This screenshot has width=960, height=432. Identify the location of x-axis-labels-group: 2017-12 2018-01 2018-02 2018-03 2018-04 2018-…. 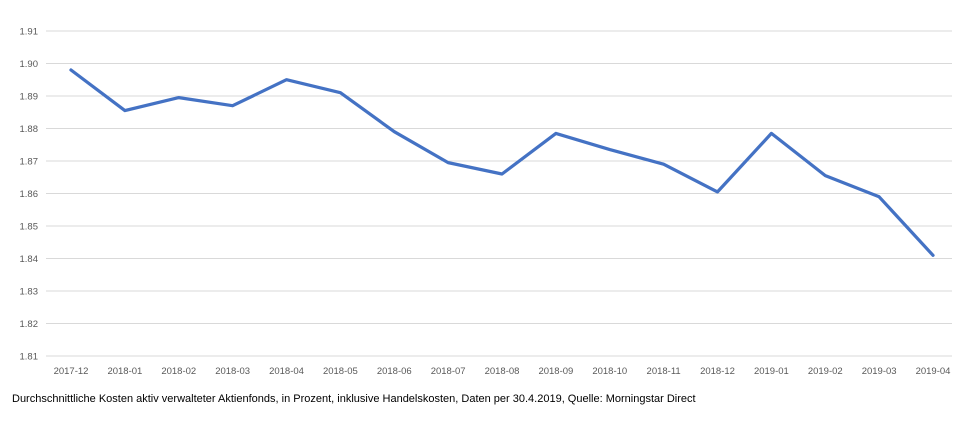
(502, 371).